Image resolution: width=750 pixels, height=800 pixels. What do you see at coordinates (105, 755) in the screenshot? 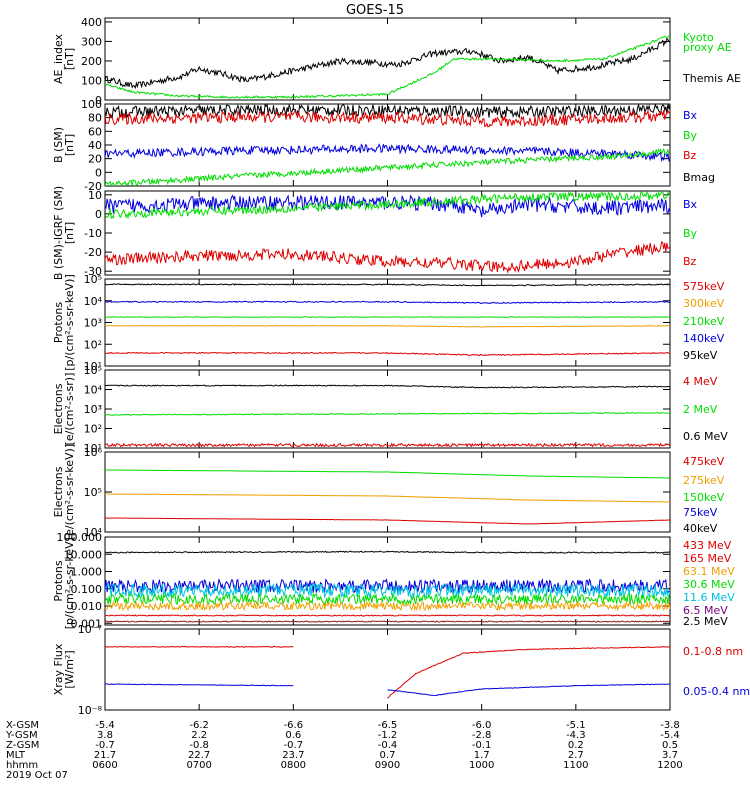
I see `ephemeris-value: 21.7` at bounding box center [105, 755].